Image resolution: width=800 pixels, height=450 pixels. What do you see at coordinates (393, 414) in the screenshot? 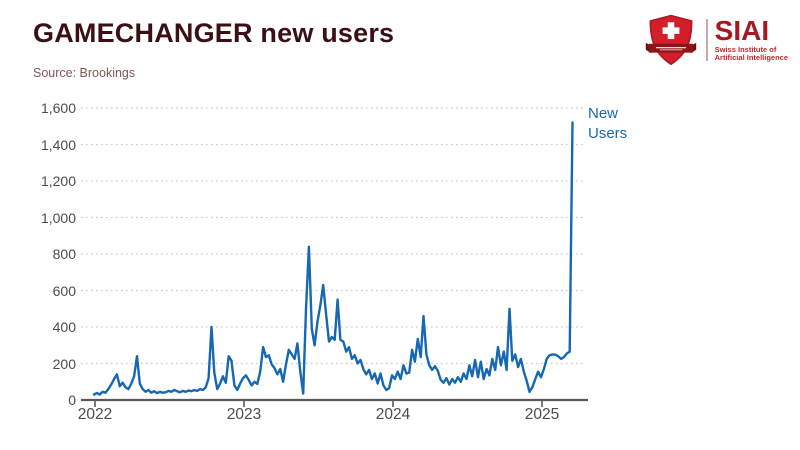
I see `x-tick-label: 2024` at bounding box center [393, 414].